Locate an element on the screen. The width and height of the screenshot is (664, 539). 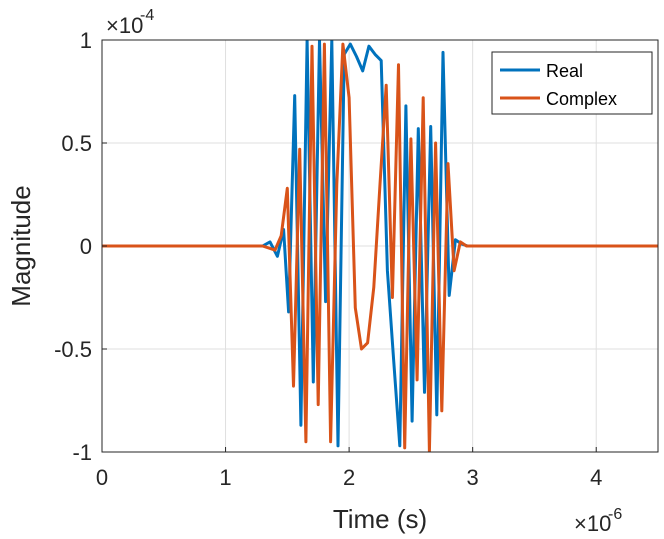
x-axis-title: Time (s) is located at coordinates (380, 519).